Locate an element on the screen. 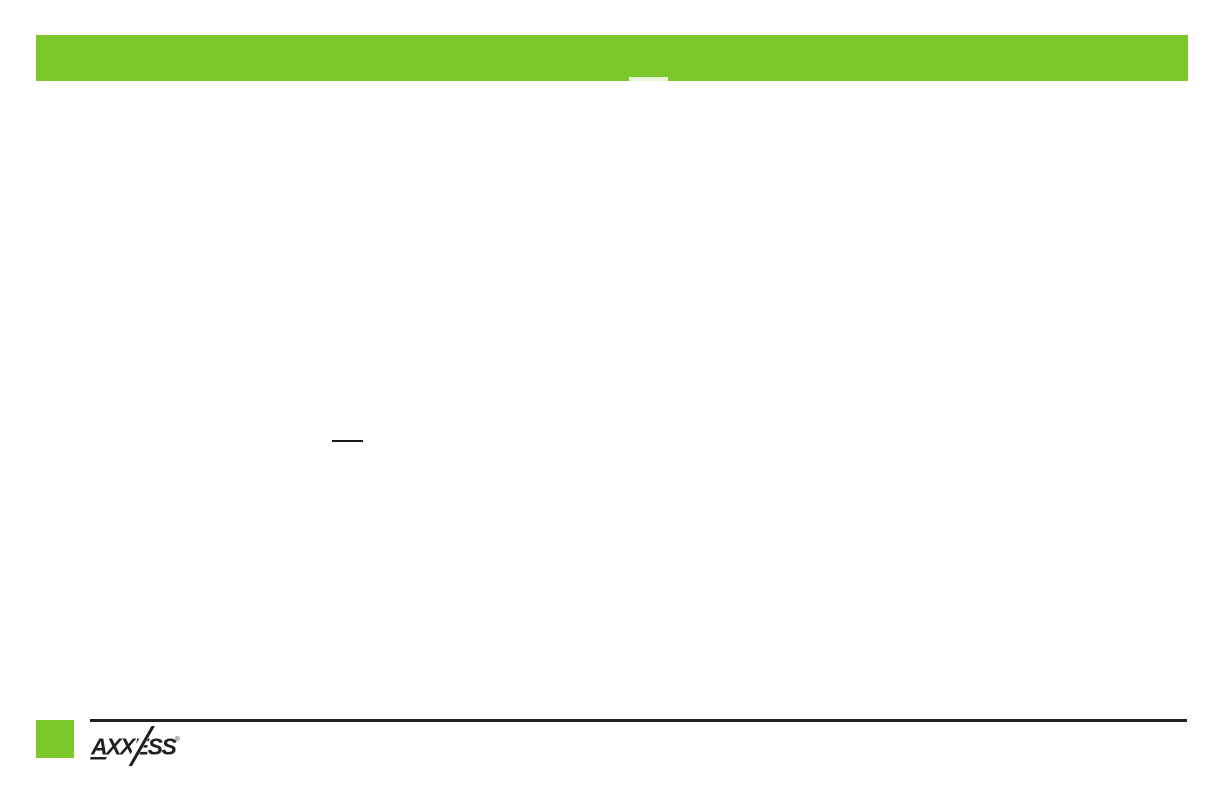 The width and height of the screenshot is (1224, 792). short-underline is located at coordinates (347, 441).